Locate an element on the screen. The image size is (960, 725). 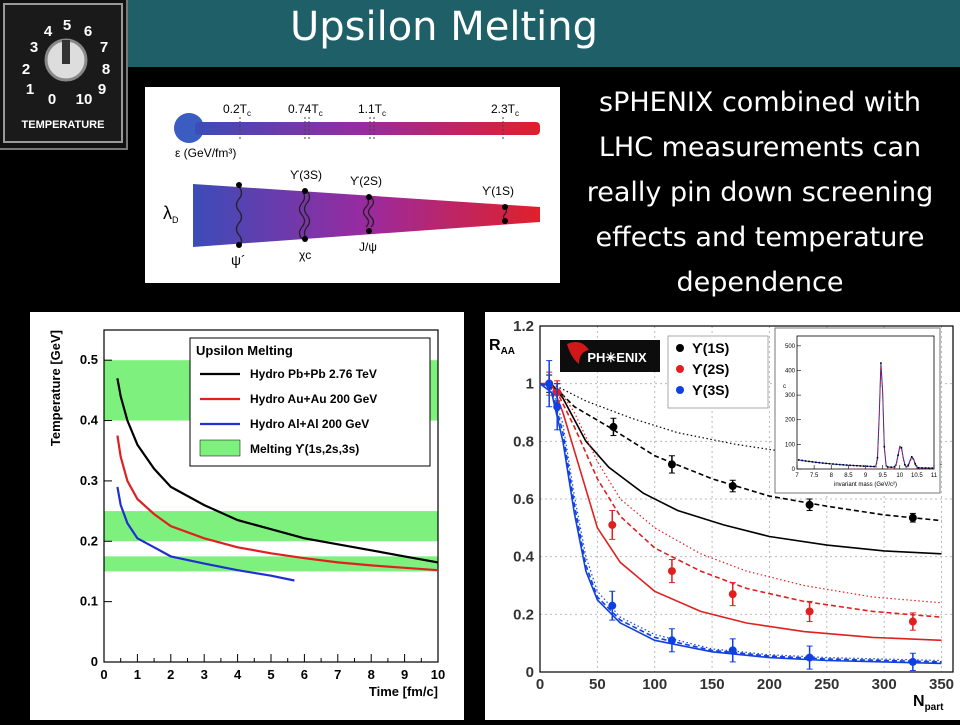
x-tick-label: 250 is located at coordinates (826, 684).